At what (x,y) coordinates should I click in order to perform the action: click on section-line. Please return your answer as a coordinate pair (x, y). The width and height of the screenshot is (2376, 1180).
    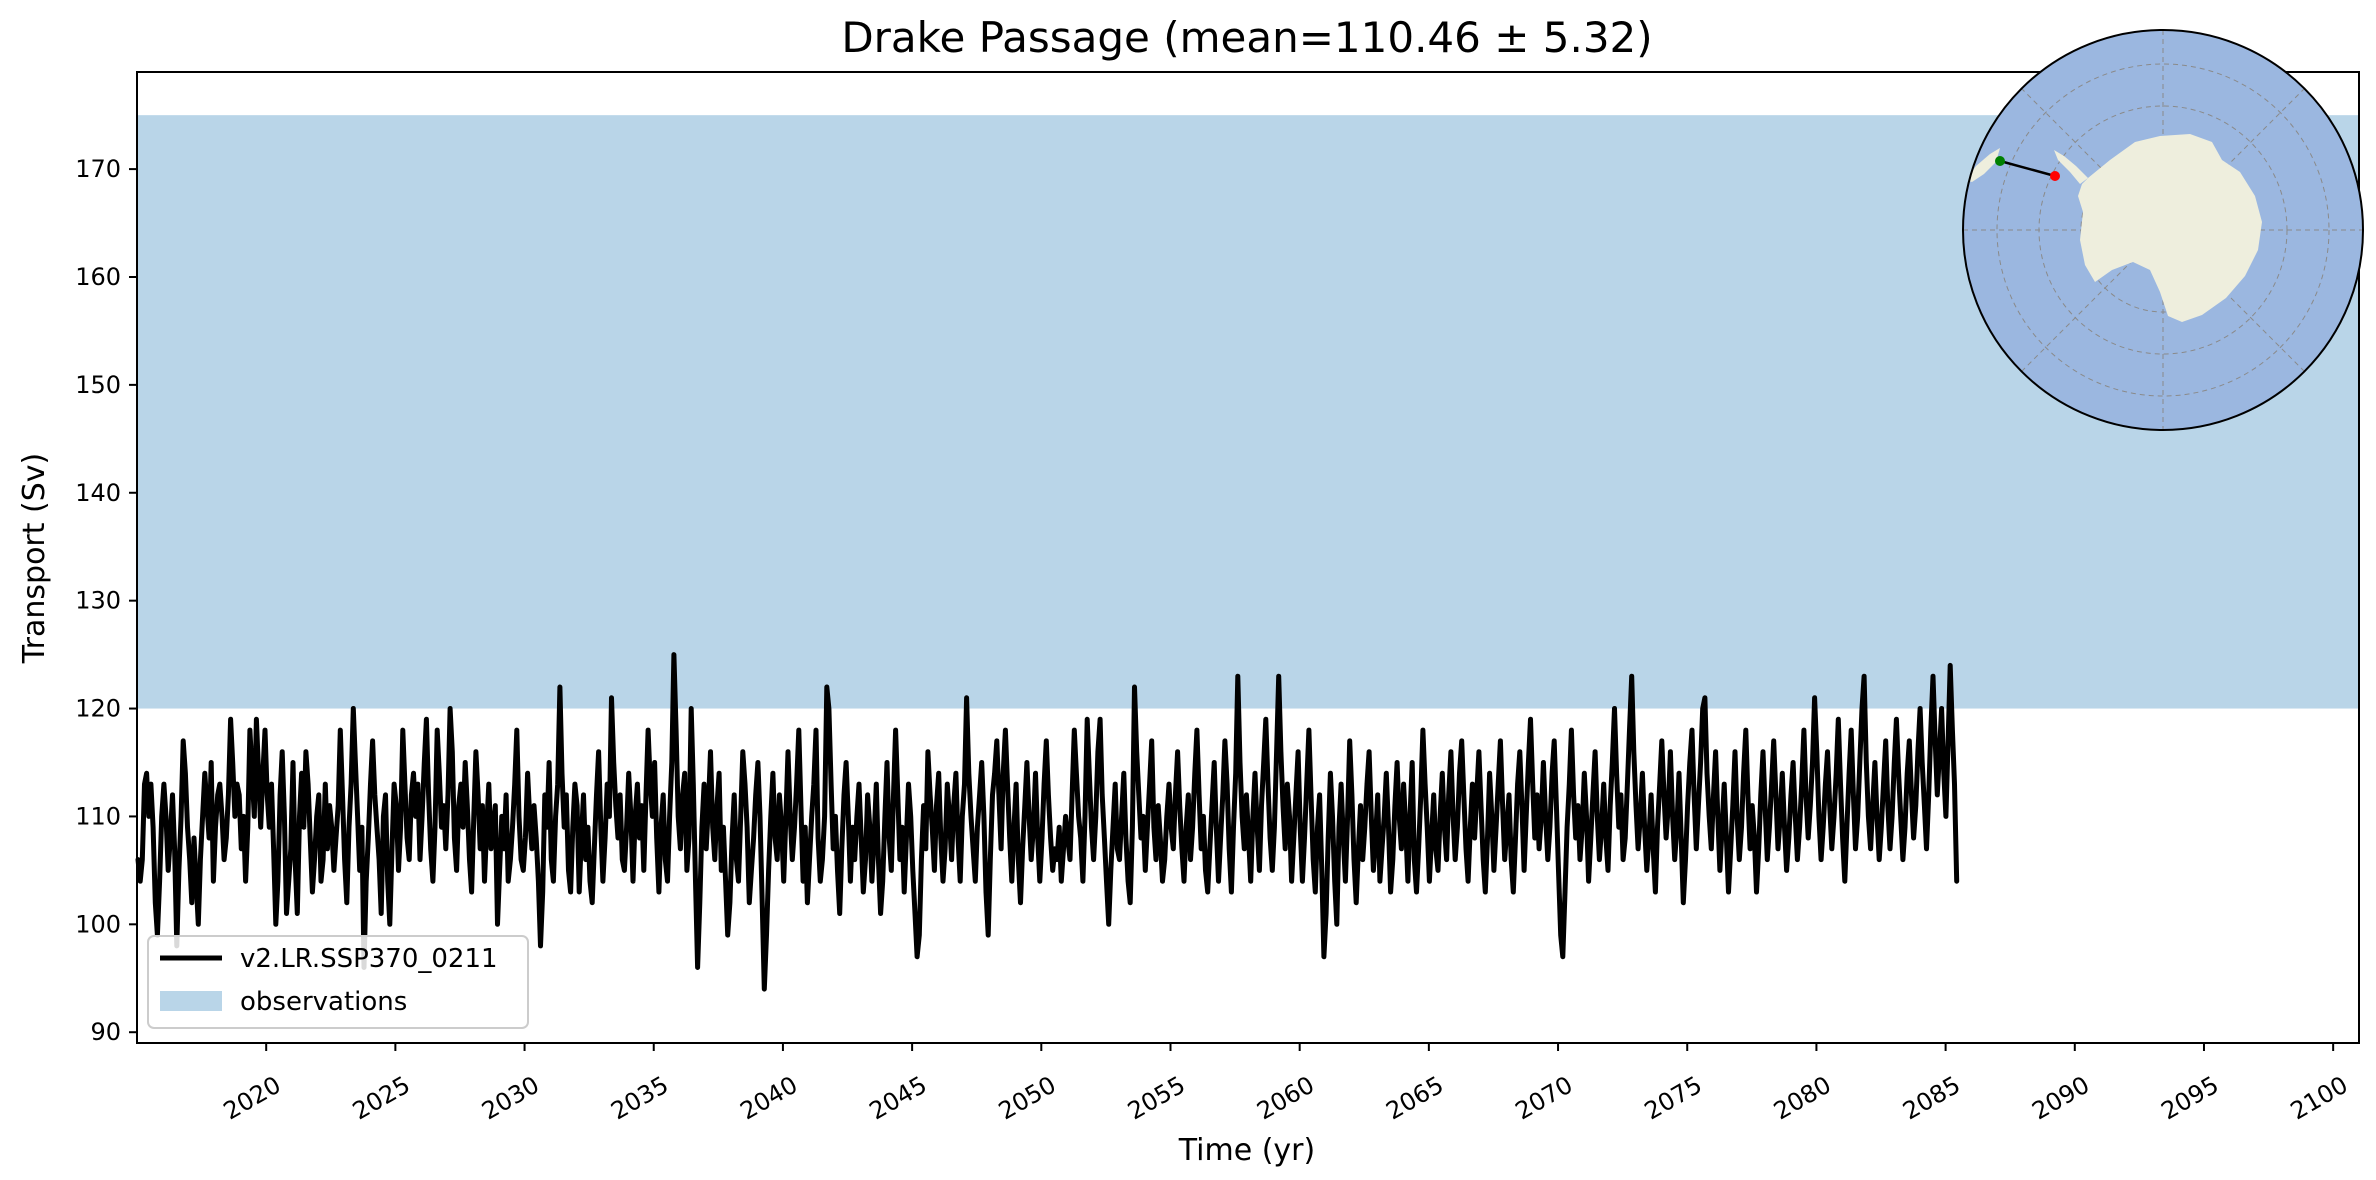
    Looking at the image, I should click on (2027, 168).